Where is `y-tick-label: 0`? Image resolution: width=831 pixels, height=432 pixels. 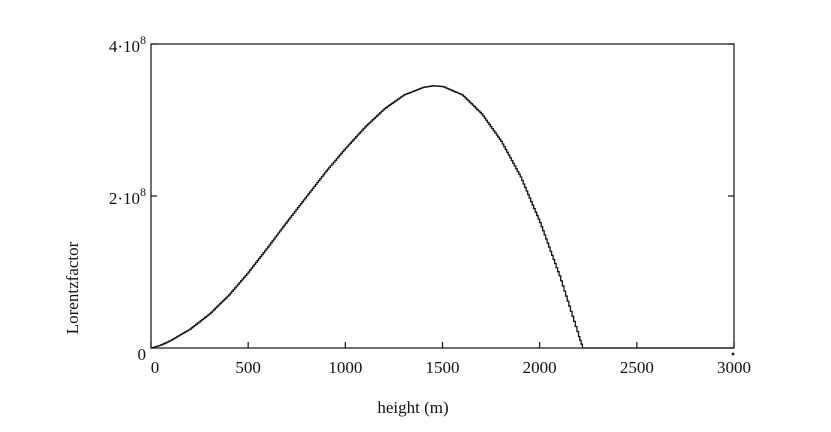 y-tick-label: 0 is located at coordinates (142, 354).